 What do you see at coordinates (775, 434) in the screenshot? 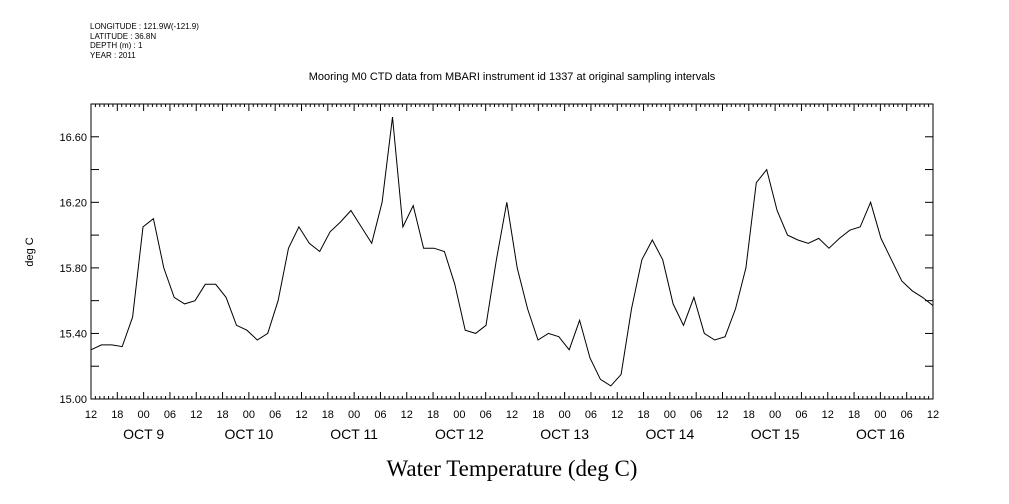
I see `x-day-label: OCT 15` at bounding box center [775, 434].